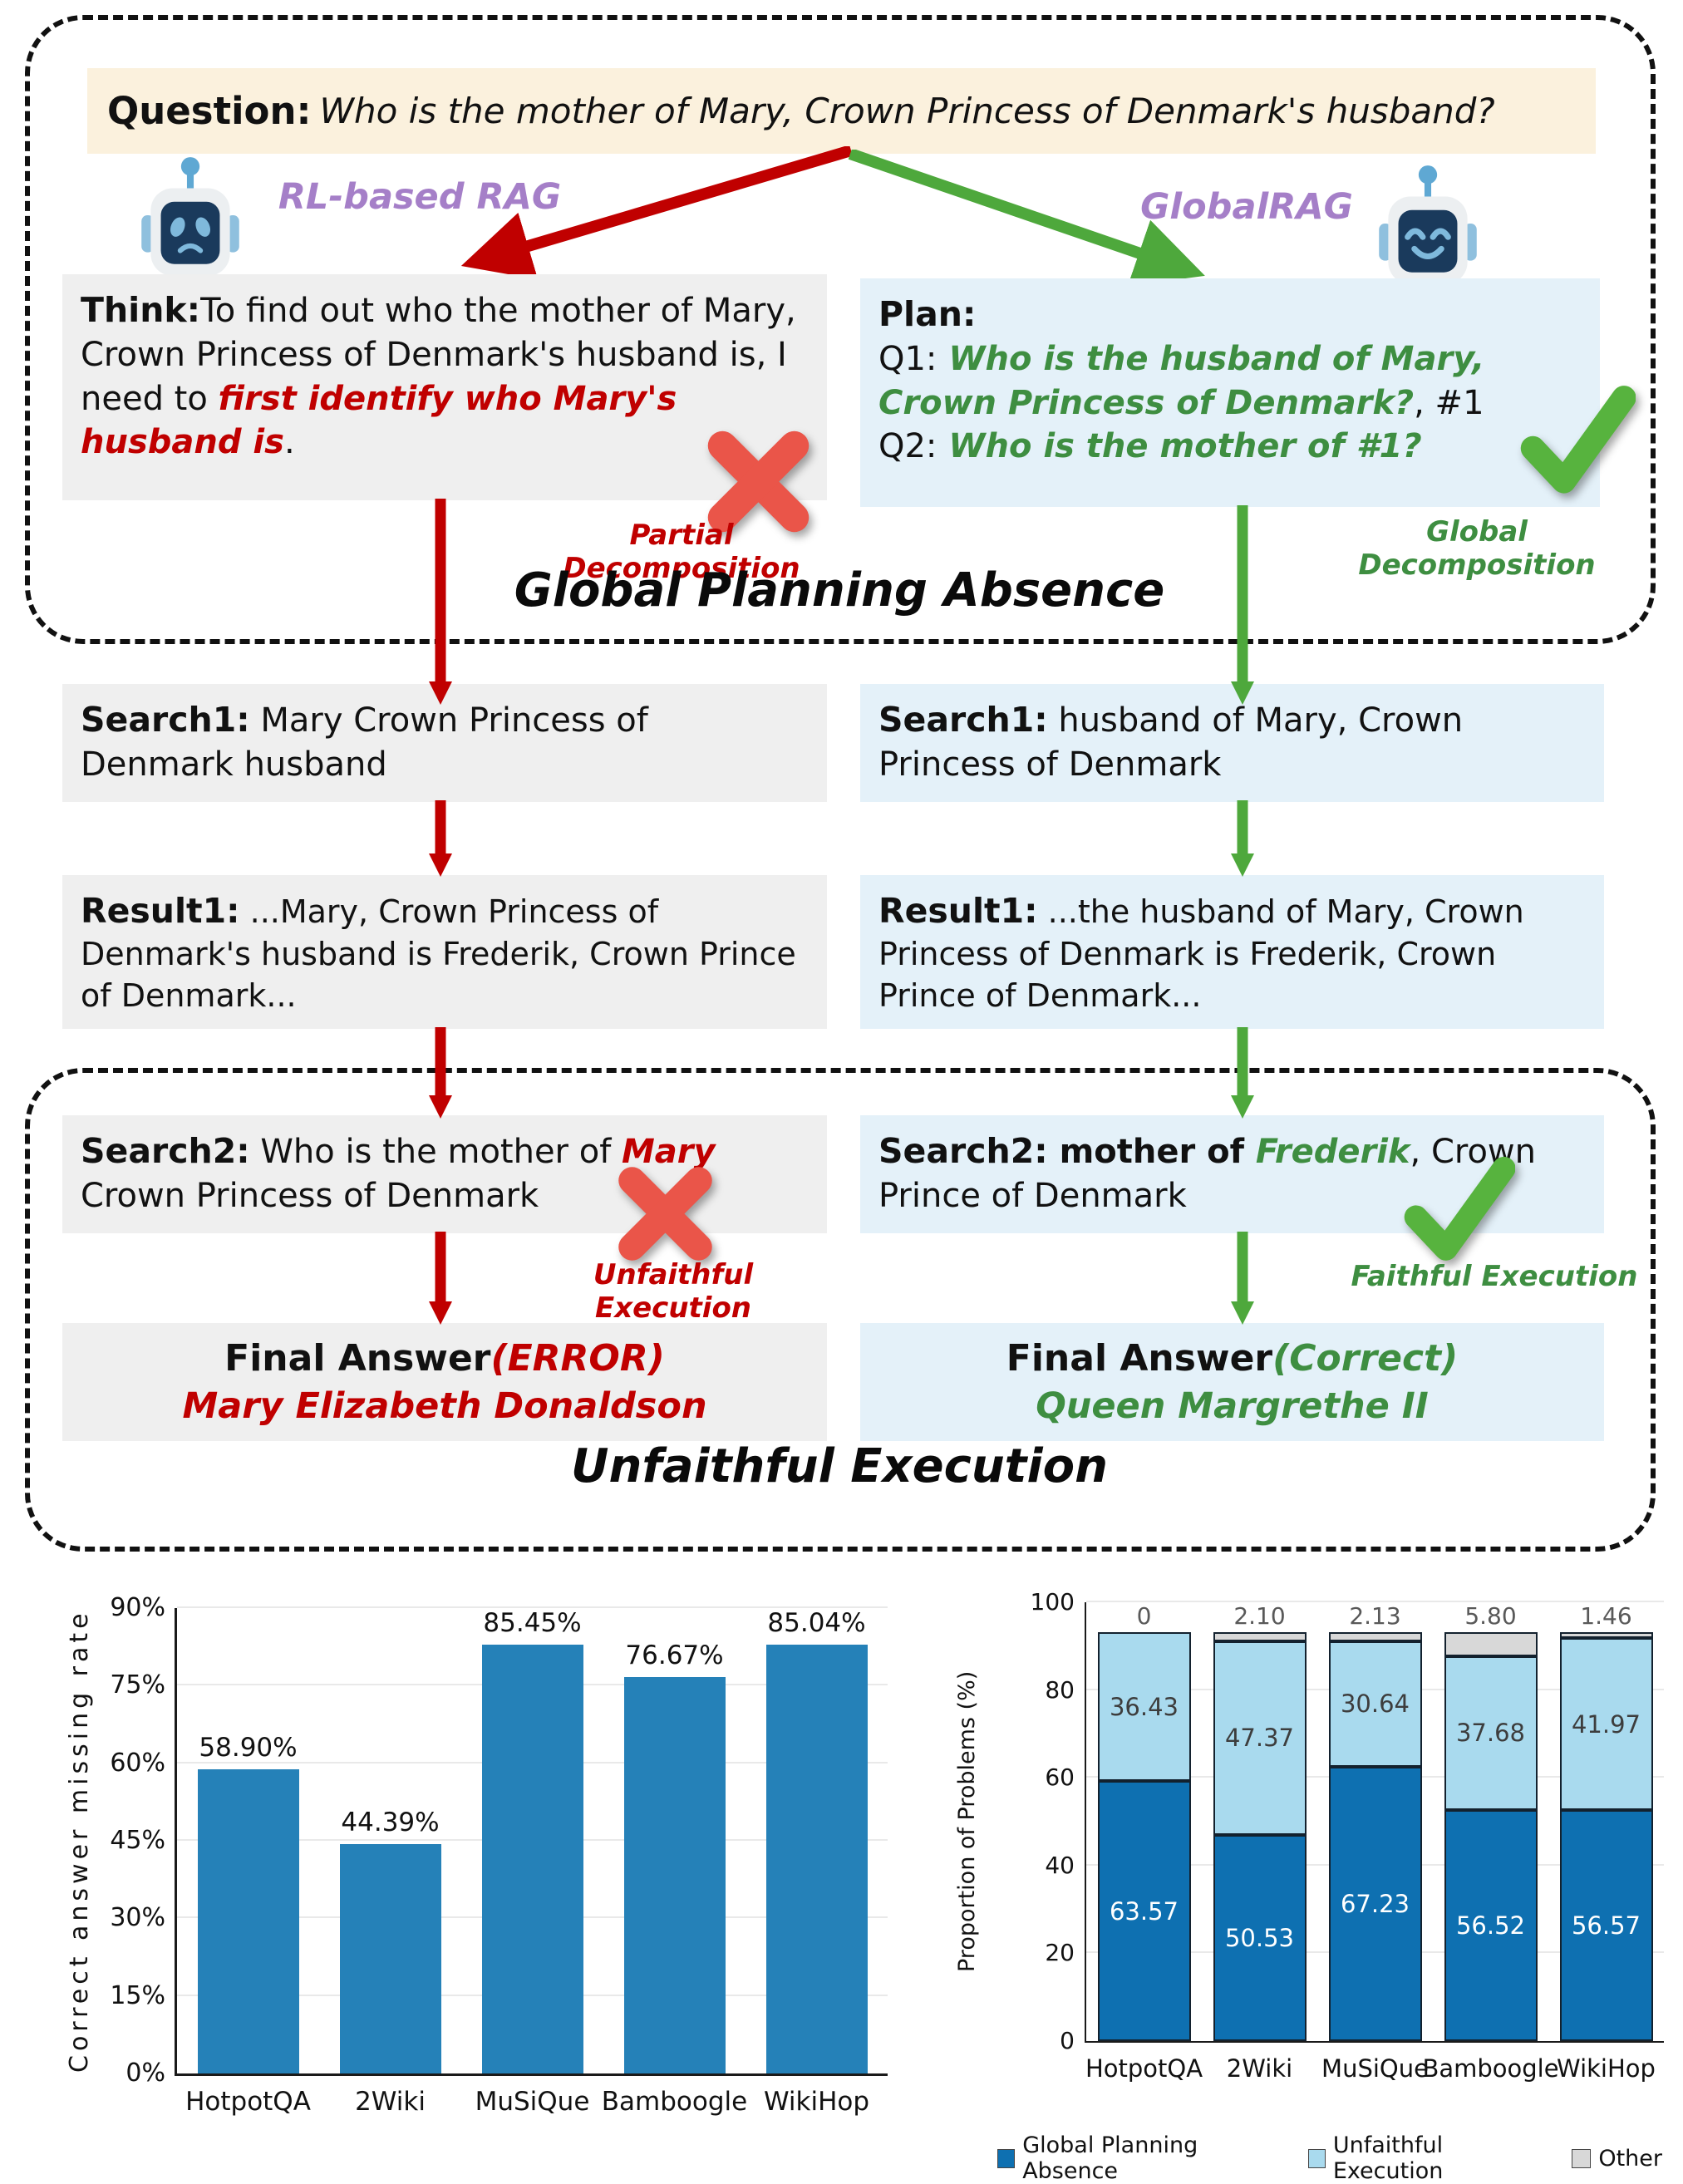 This screenshot has width=1683, height=2184. Describe the element at coordinates (379, 420) in the screenshot. I see `think-highlight: first identify who Mary's husband is` at that location.